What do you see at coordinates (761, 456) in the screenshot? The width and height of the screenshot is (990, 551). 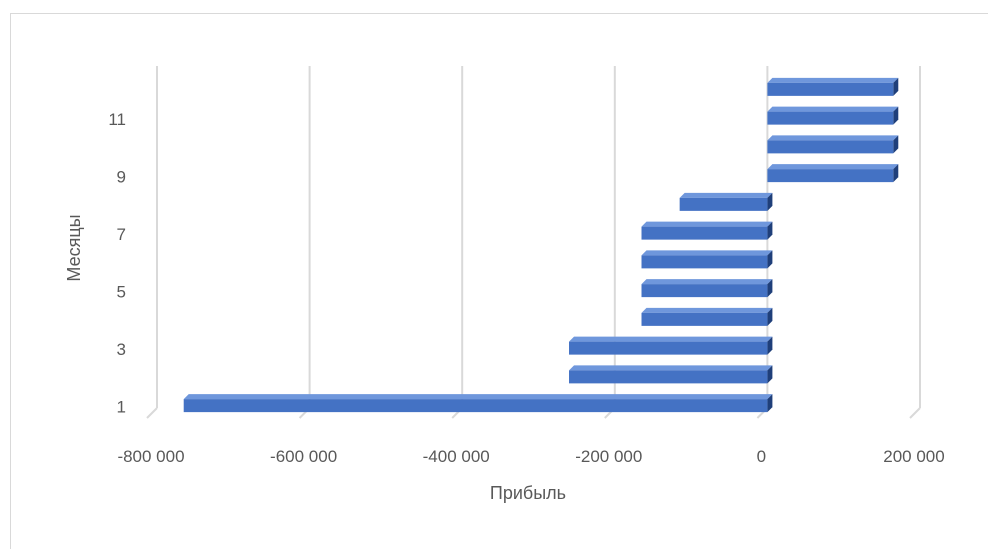 I see `x-tick-label: 0` at bounding box center [761, 456].